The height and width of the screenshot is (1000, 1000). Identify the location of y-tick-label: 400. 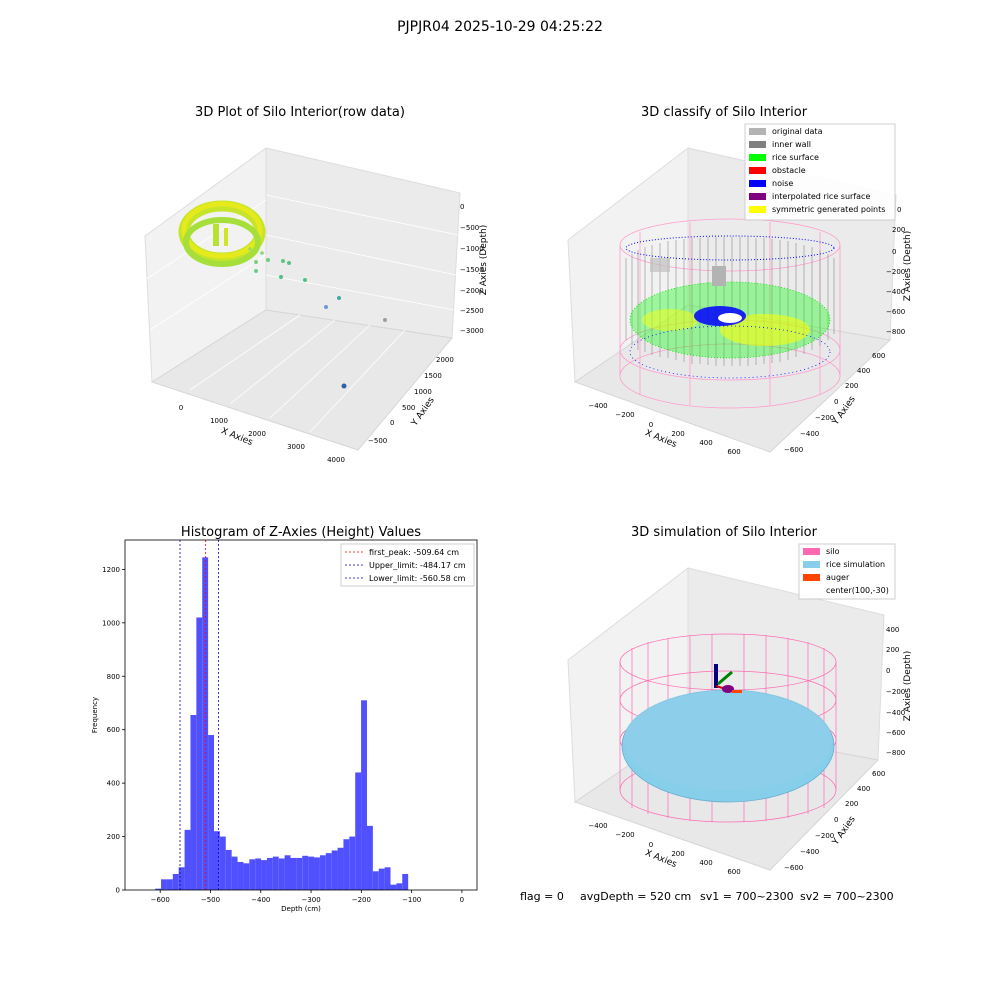
(113, 784).